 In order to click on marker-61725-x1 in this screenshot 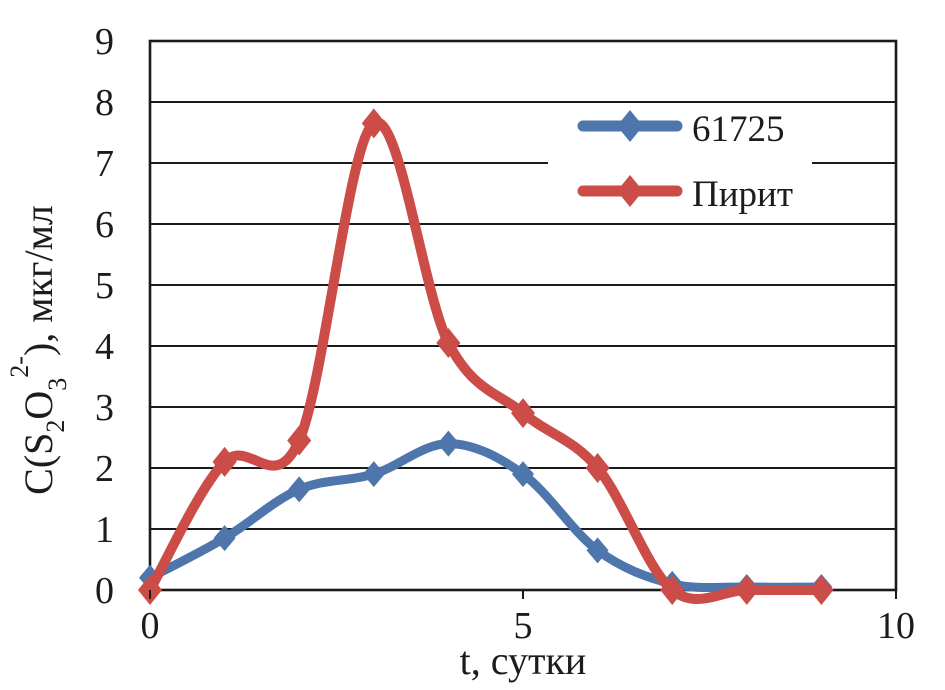, I will do `click(224, 538)`.